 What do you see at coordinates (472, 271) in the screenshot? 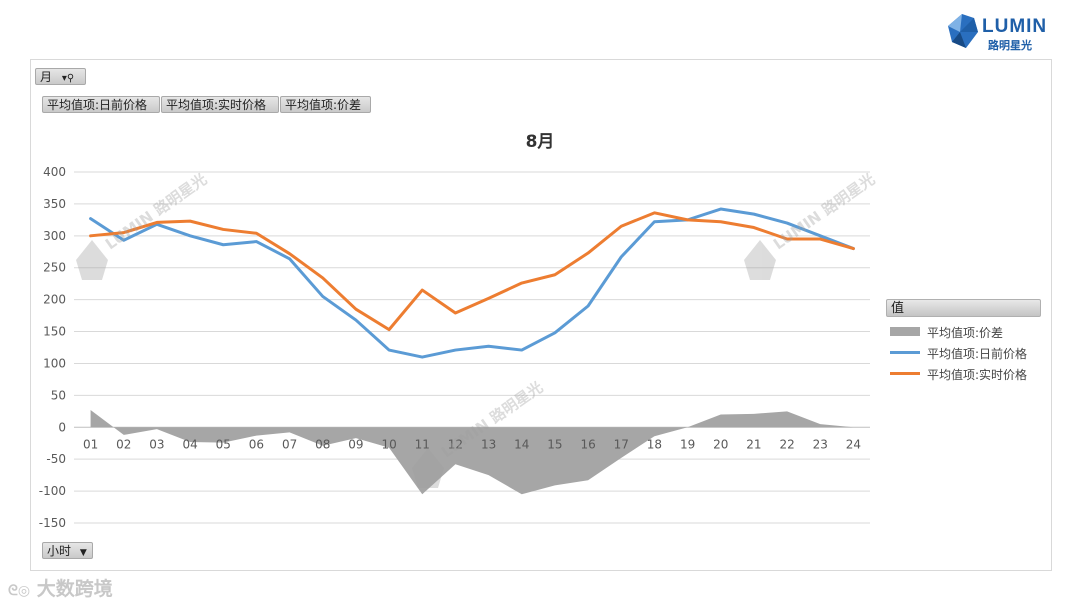
I see `series-line-realtime` at bounding box center [472, 271].